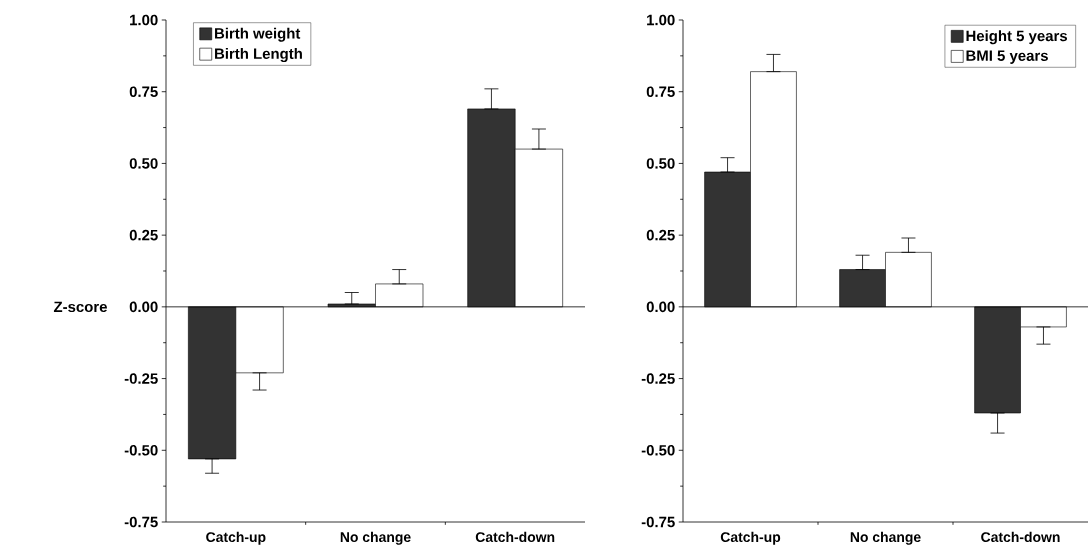 The height and width of the screenshot is (560, 1090). What do you see at coordinates (1007, 57) in the screenshot?
I see `legend-label: BMI 5 years` at bounding box center [1007, 57].